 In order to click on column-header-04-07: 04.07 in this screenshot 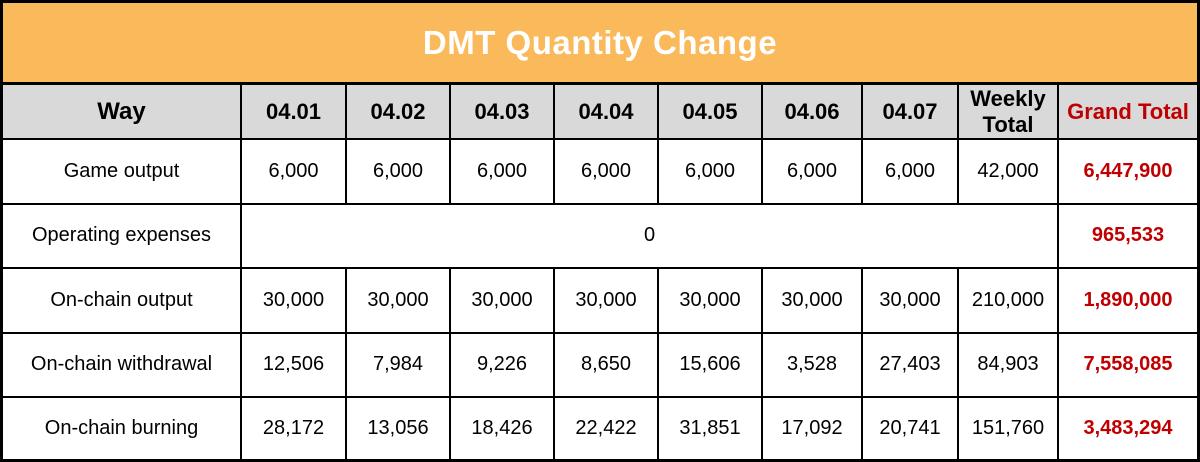, I will do `click(910, 112)`.